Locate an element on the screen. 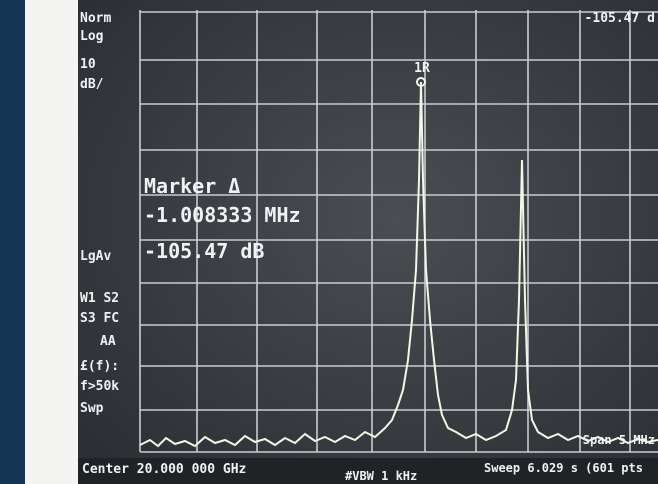 The height and width of the screenshot is (484, 658). marker-amplitude: -105.47 dB is located at coordinates (204, 251).